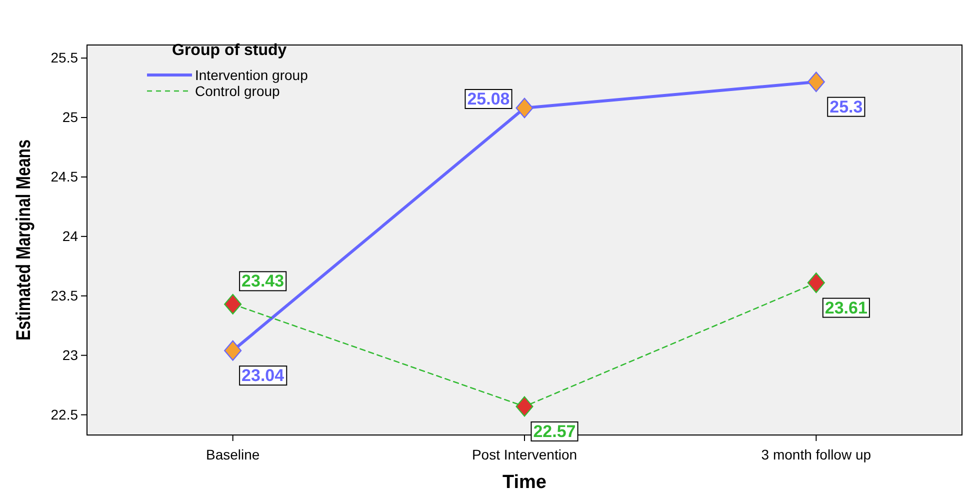 The width and height of the screenshot is (966, 491). What do you see at coordinates (70, 236) in the screenshot?
I see `y-tick-label: 24` at bounding box center [70, 236].